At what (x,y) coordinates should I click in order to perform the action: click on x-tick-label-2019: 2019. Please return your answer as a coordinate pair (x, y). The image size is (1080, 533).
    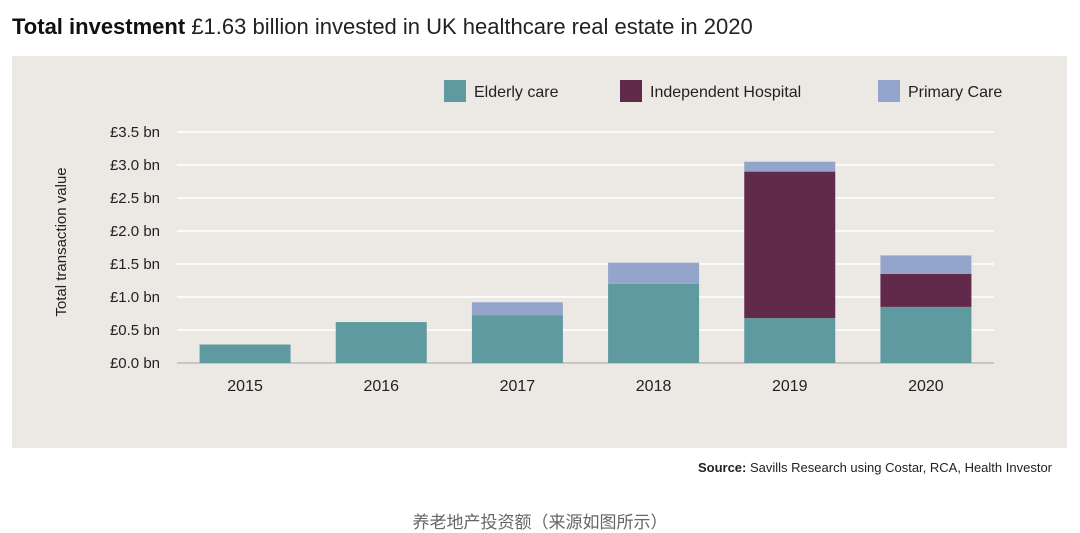
    Looking at the image, I should click on (790, 386).